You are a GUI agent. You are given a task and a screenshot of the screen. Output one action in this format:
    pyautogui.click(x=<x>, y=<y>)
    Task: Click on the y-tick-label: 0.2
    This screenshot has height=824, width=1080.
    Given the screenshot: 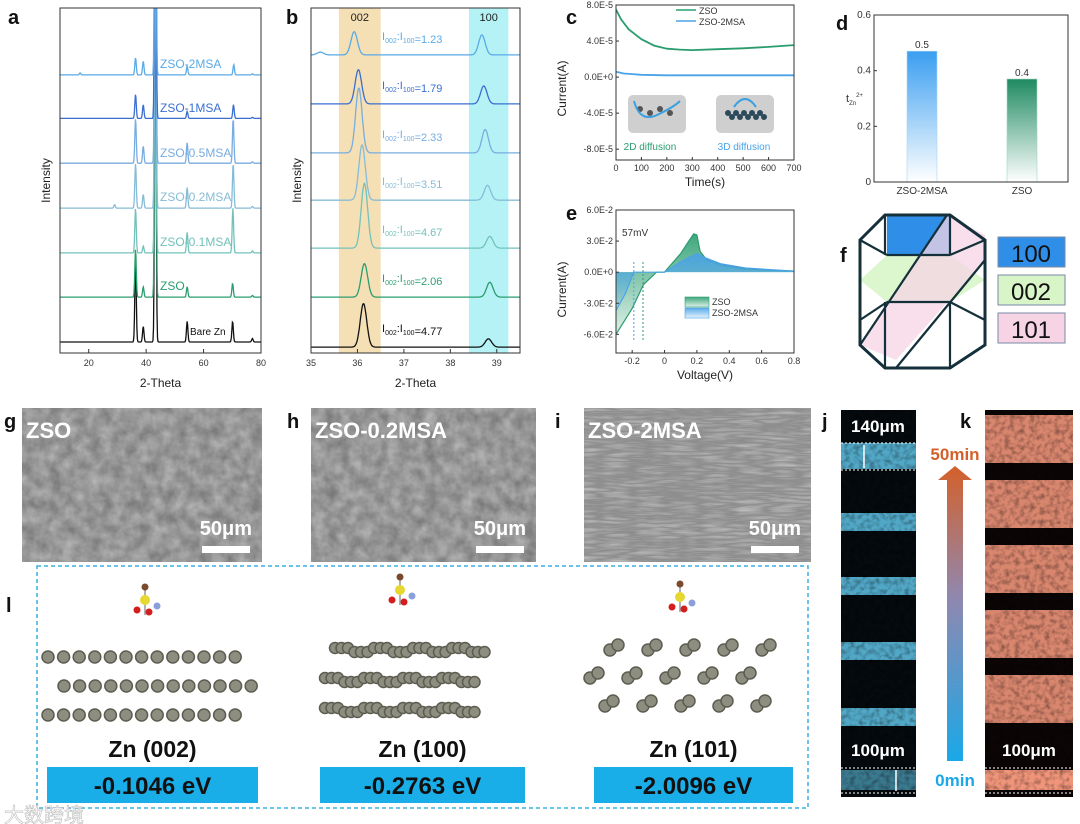 What is the action you would take?
    pyautogui.click(x=864, y=126)
    